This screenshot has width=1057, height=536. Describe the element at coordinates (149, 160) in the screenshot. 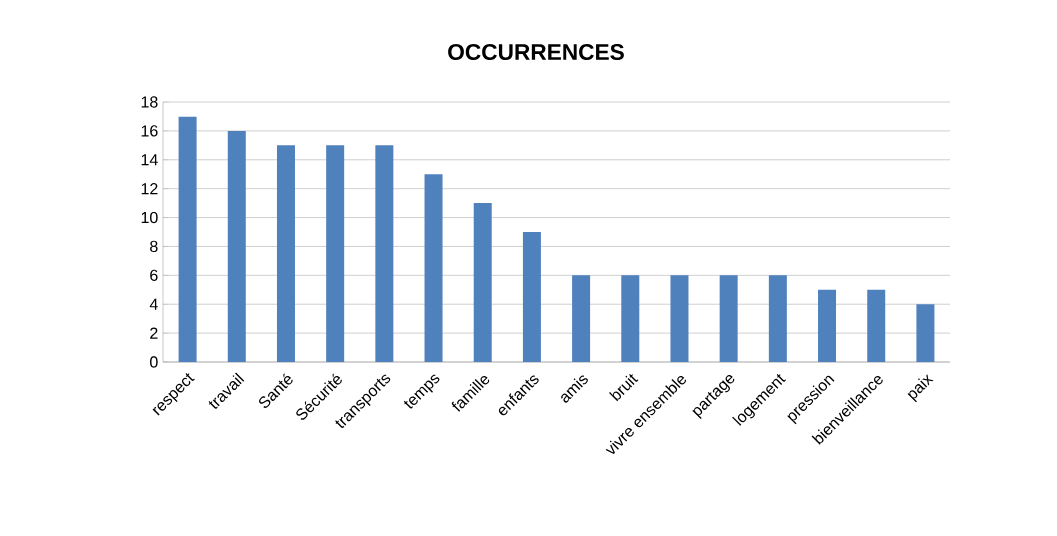

I see `y-tick-label: 14` at that location.